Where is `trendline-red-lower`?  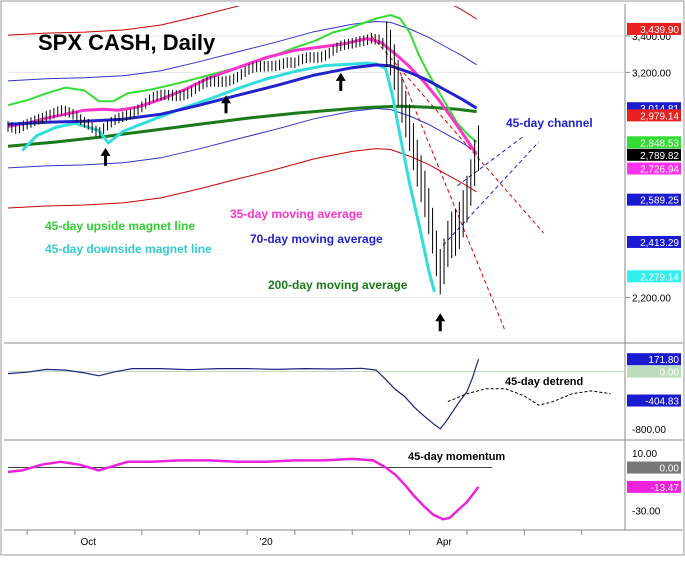
trendline-red-lower is located at coordinates (452, 202).